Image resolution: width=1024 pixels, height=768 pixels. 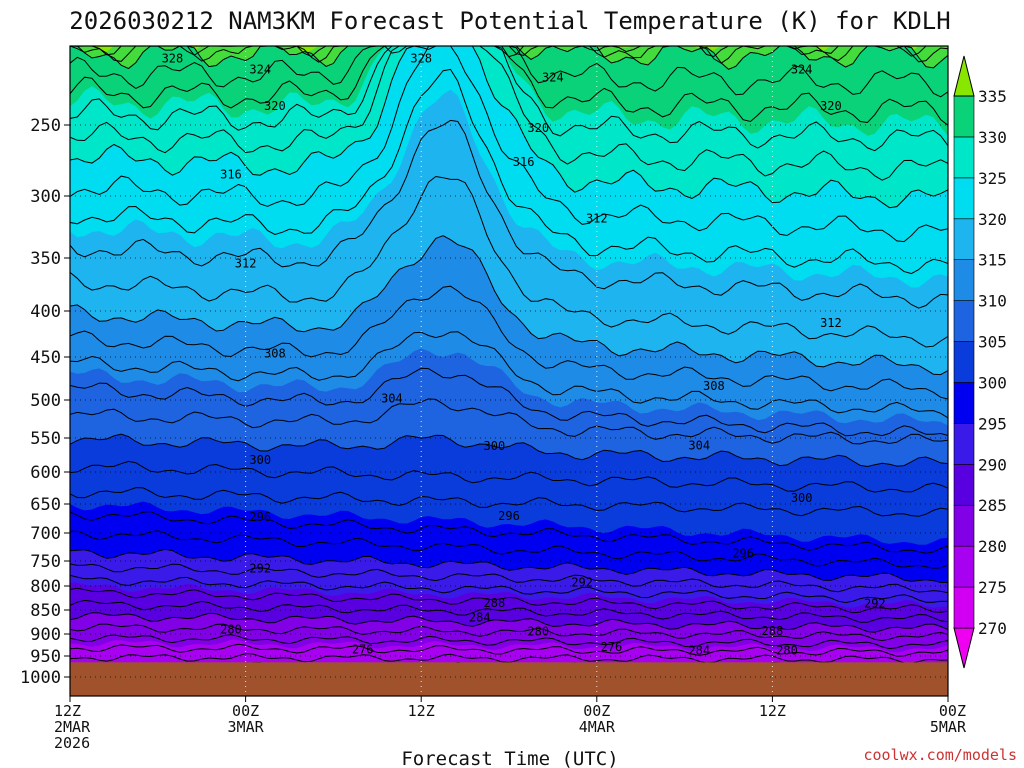 What do you see at coordinates (509, 758) in the screenshot?
I see `x-axis-label: Forecast Time (UTC)` at bounding box center [509, 758].